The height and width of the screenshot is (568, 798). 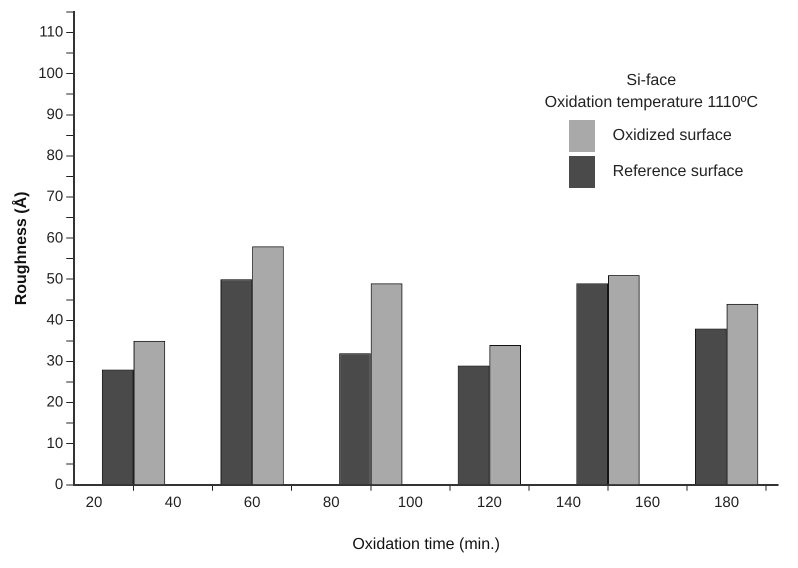 I want to click on x-tick-label: 40, so click(x=173, y=502).